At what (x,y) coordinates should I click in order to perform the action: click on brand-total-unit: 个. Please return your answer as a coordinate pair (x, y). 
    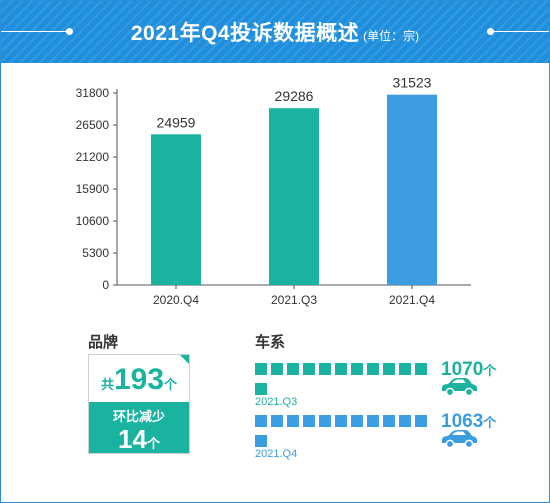
    Looking at the image, I should click on (171, 384).